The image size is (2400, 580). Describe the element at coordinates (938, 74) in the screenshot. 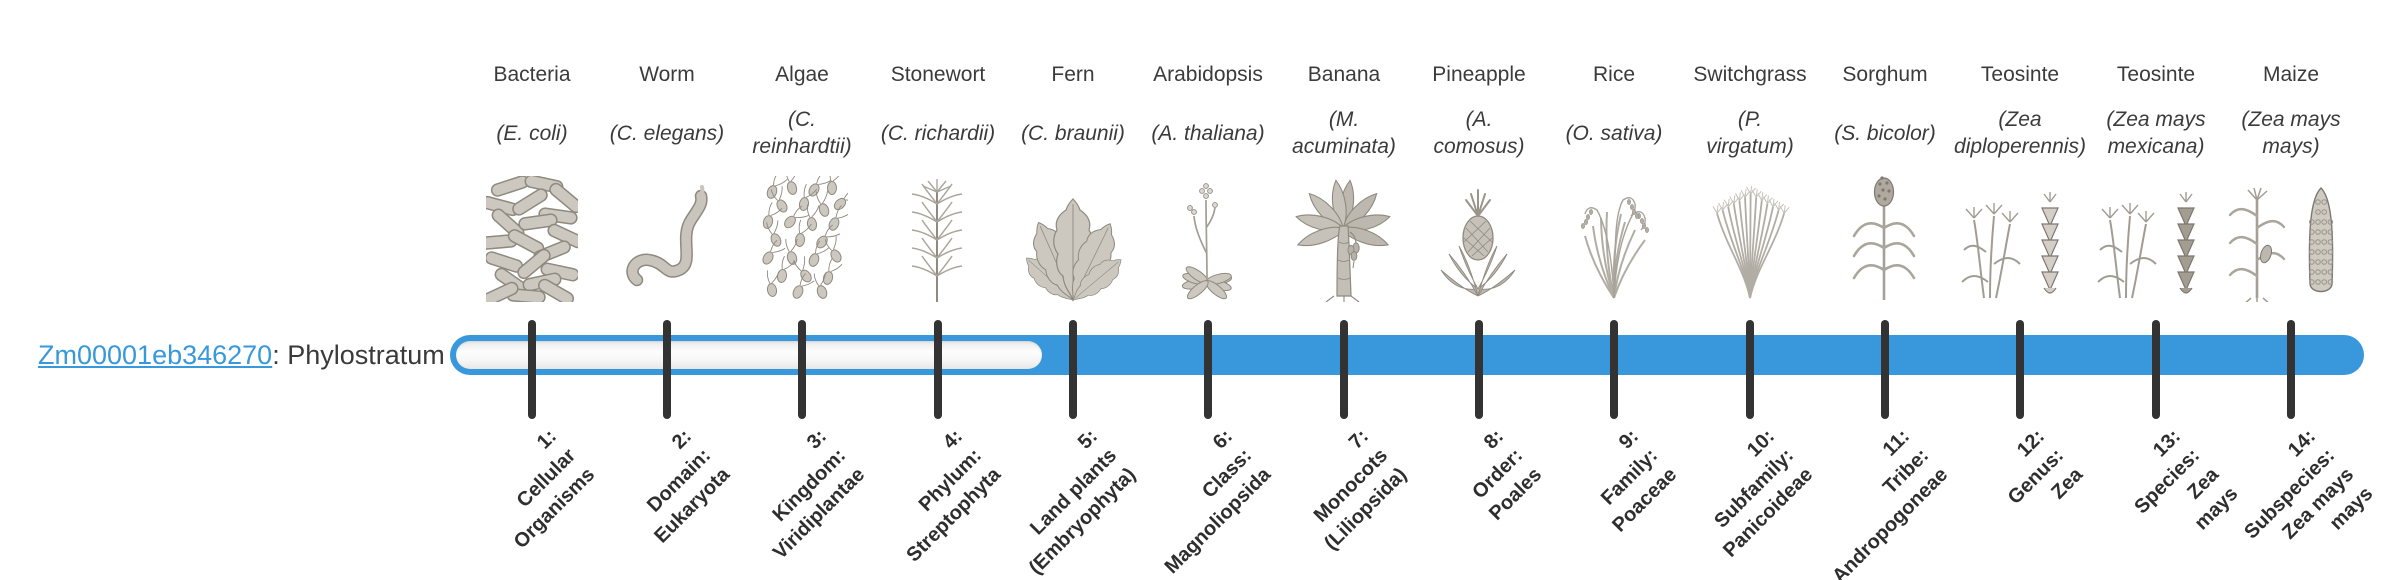

I see `organism-name: Stonewort` at that location.